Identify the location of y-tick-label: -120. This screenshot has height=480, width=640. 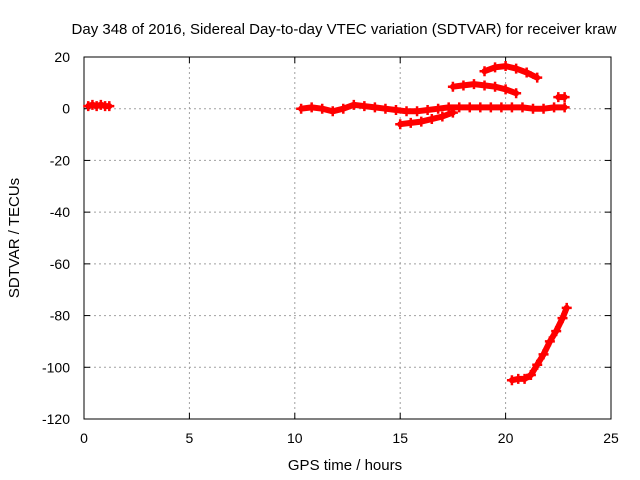
(56, 419).